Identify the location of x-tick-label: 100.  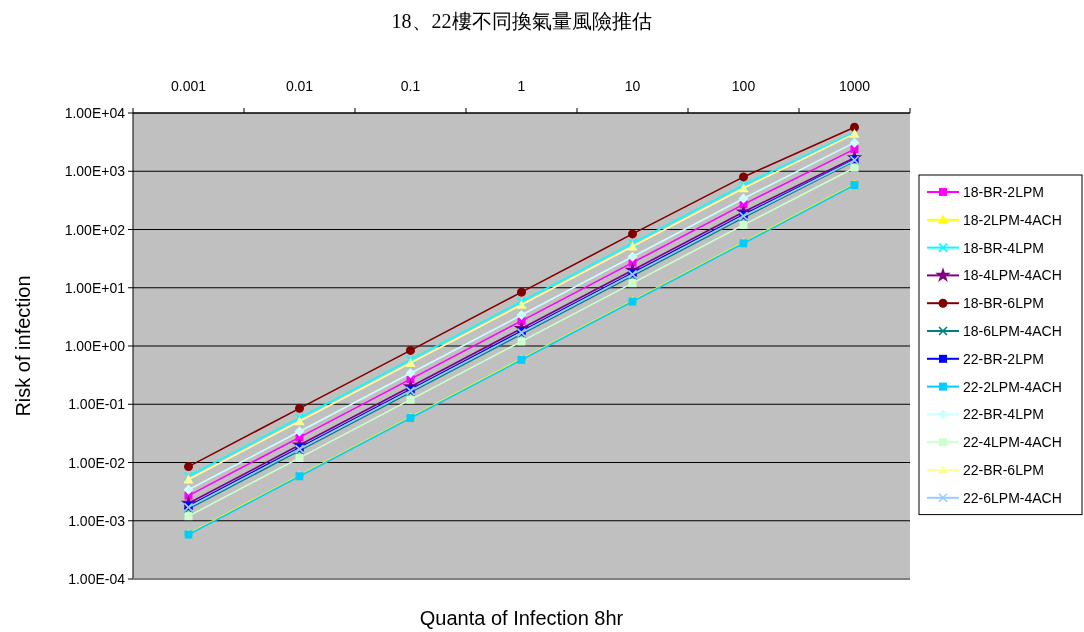
(743, 86).